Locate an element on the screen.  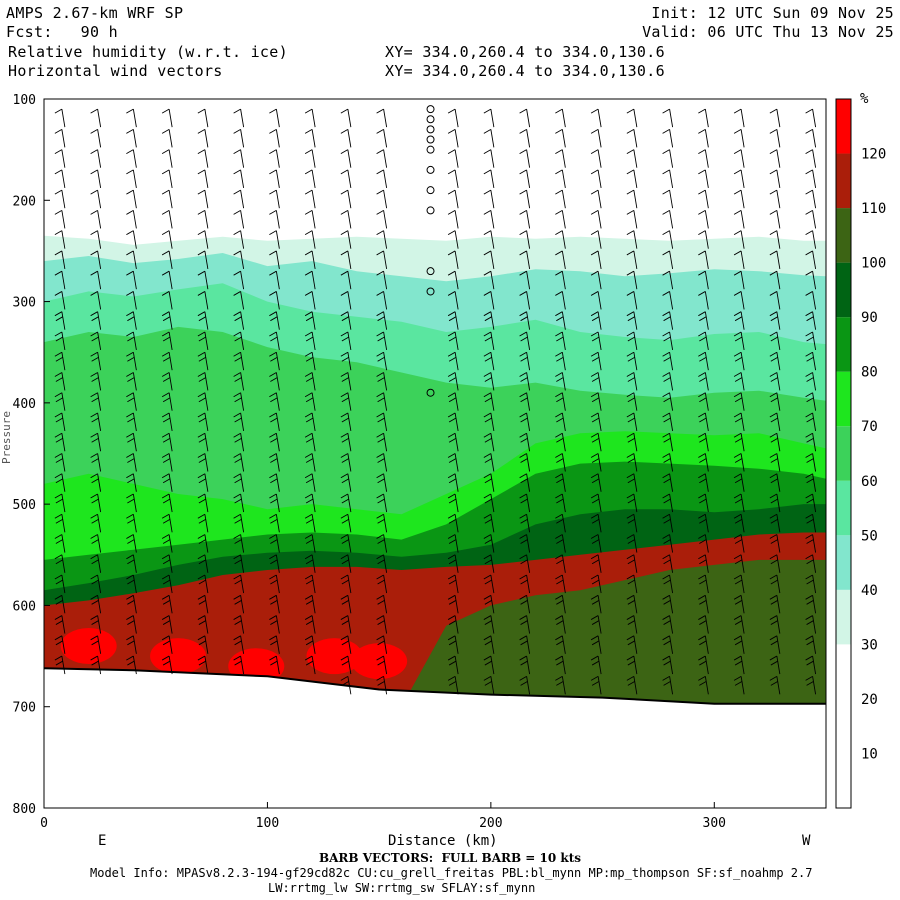
forecast-hour: Fcst: 90 h is located at coordinates (62, 32).